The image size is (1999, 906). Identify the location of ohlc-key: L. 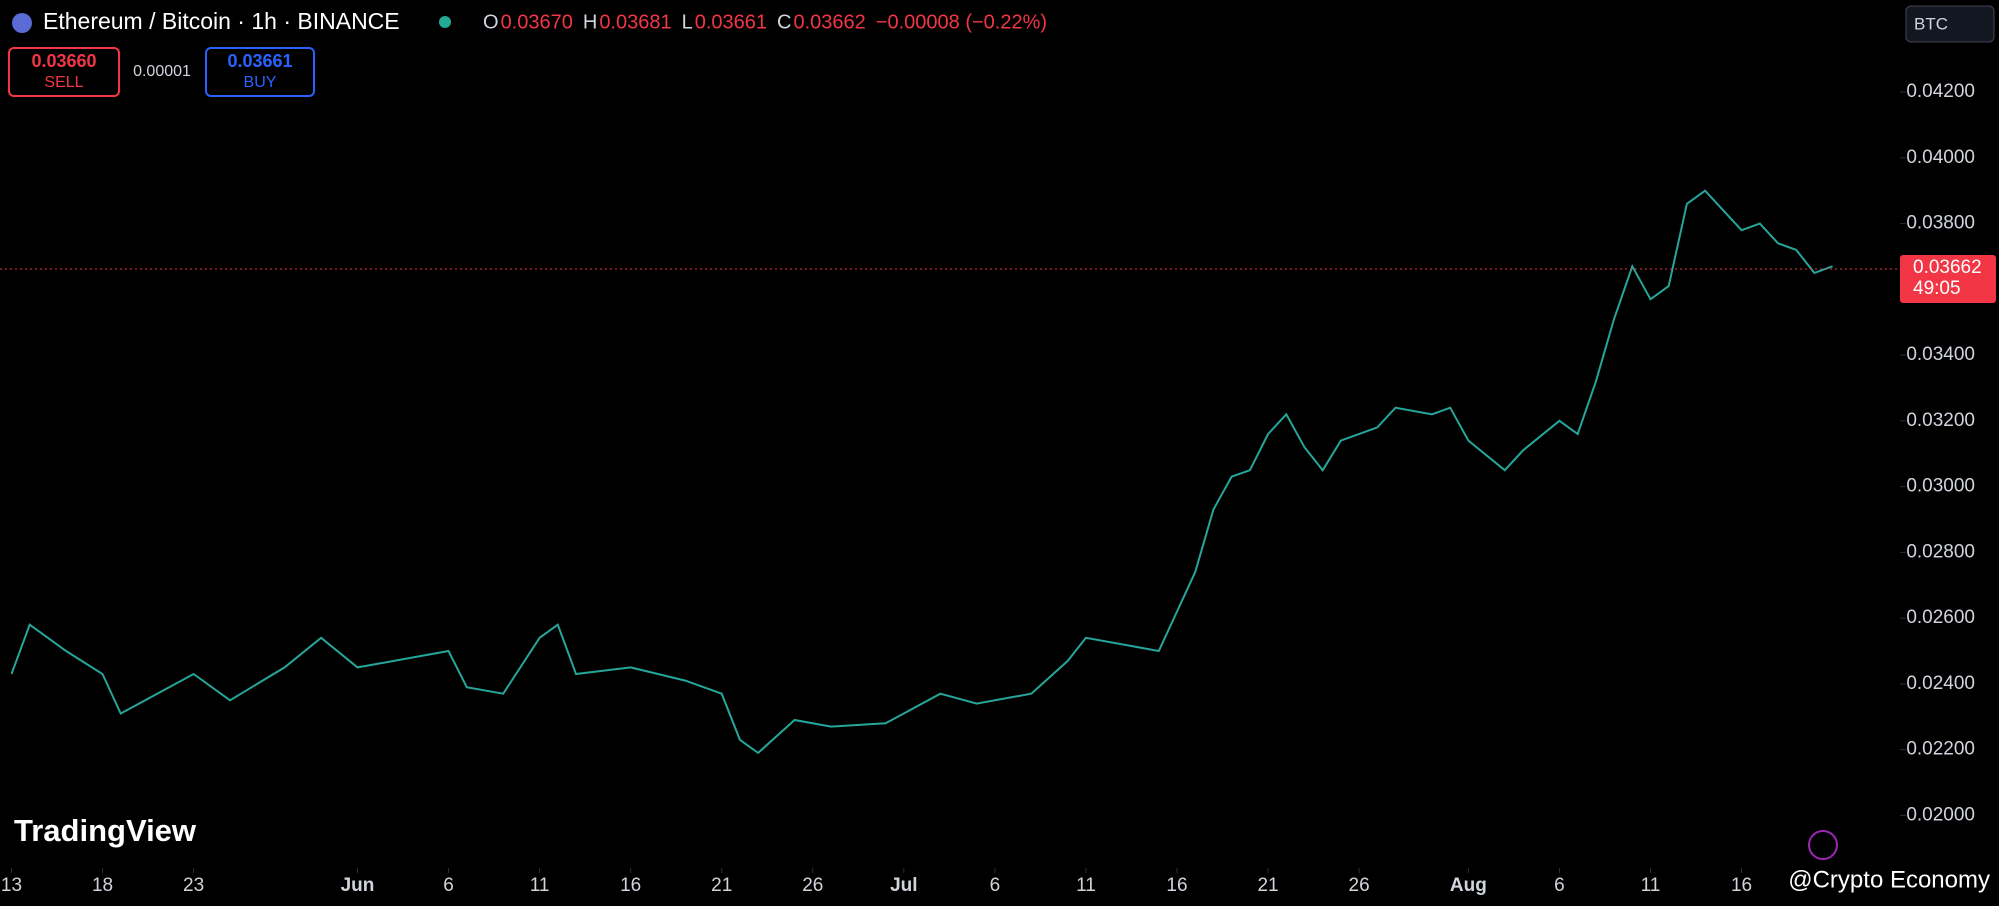
(687, 22).